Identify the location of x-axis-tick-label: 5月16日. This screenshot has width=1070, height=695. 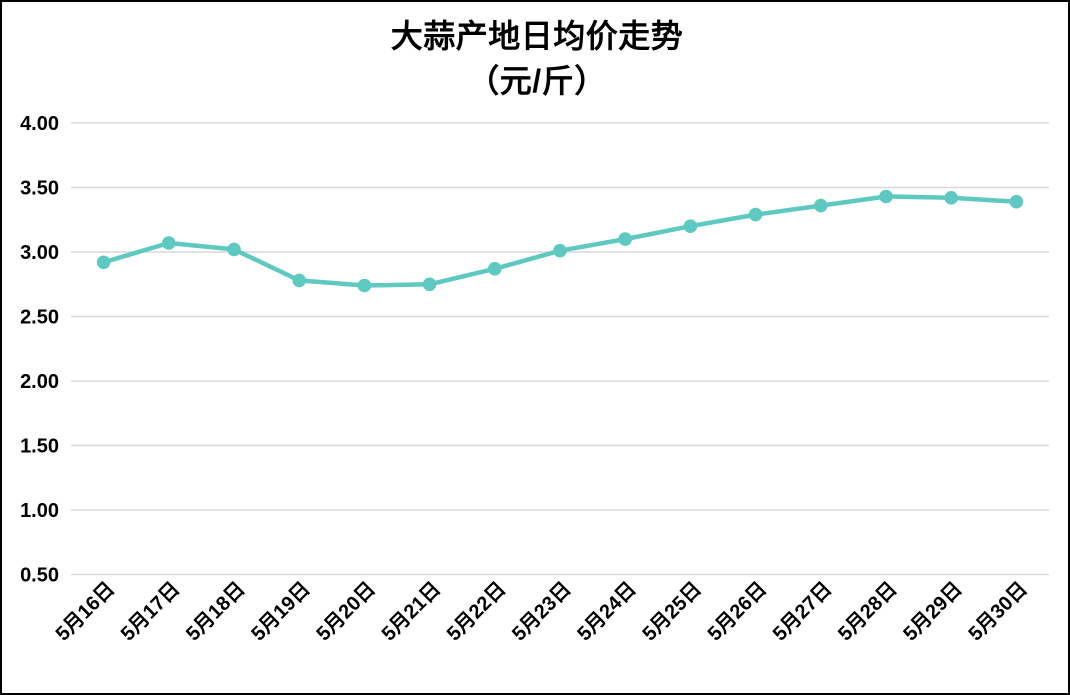
(85, 611).